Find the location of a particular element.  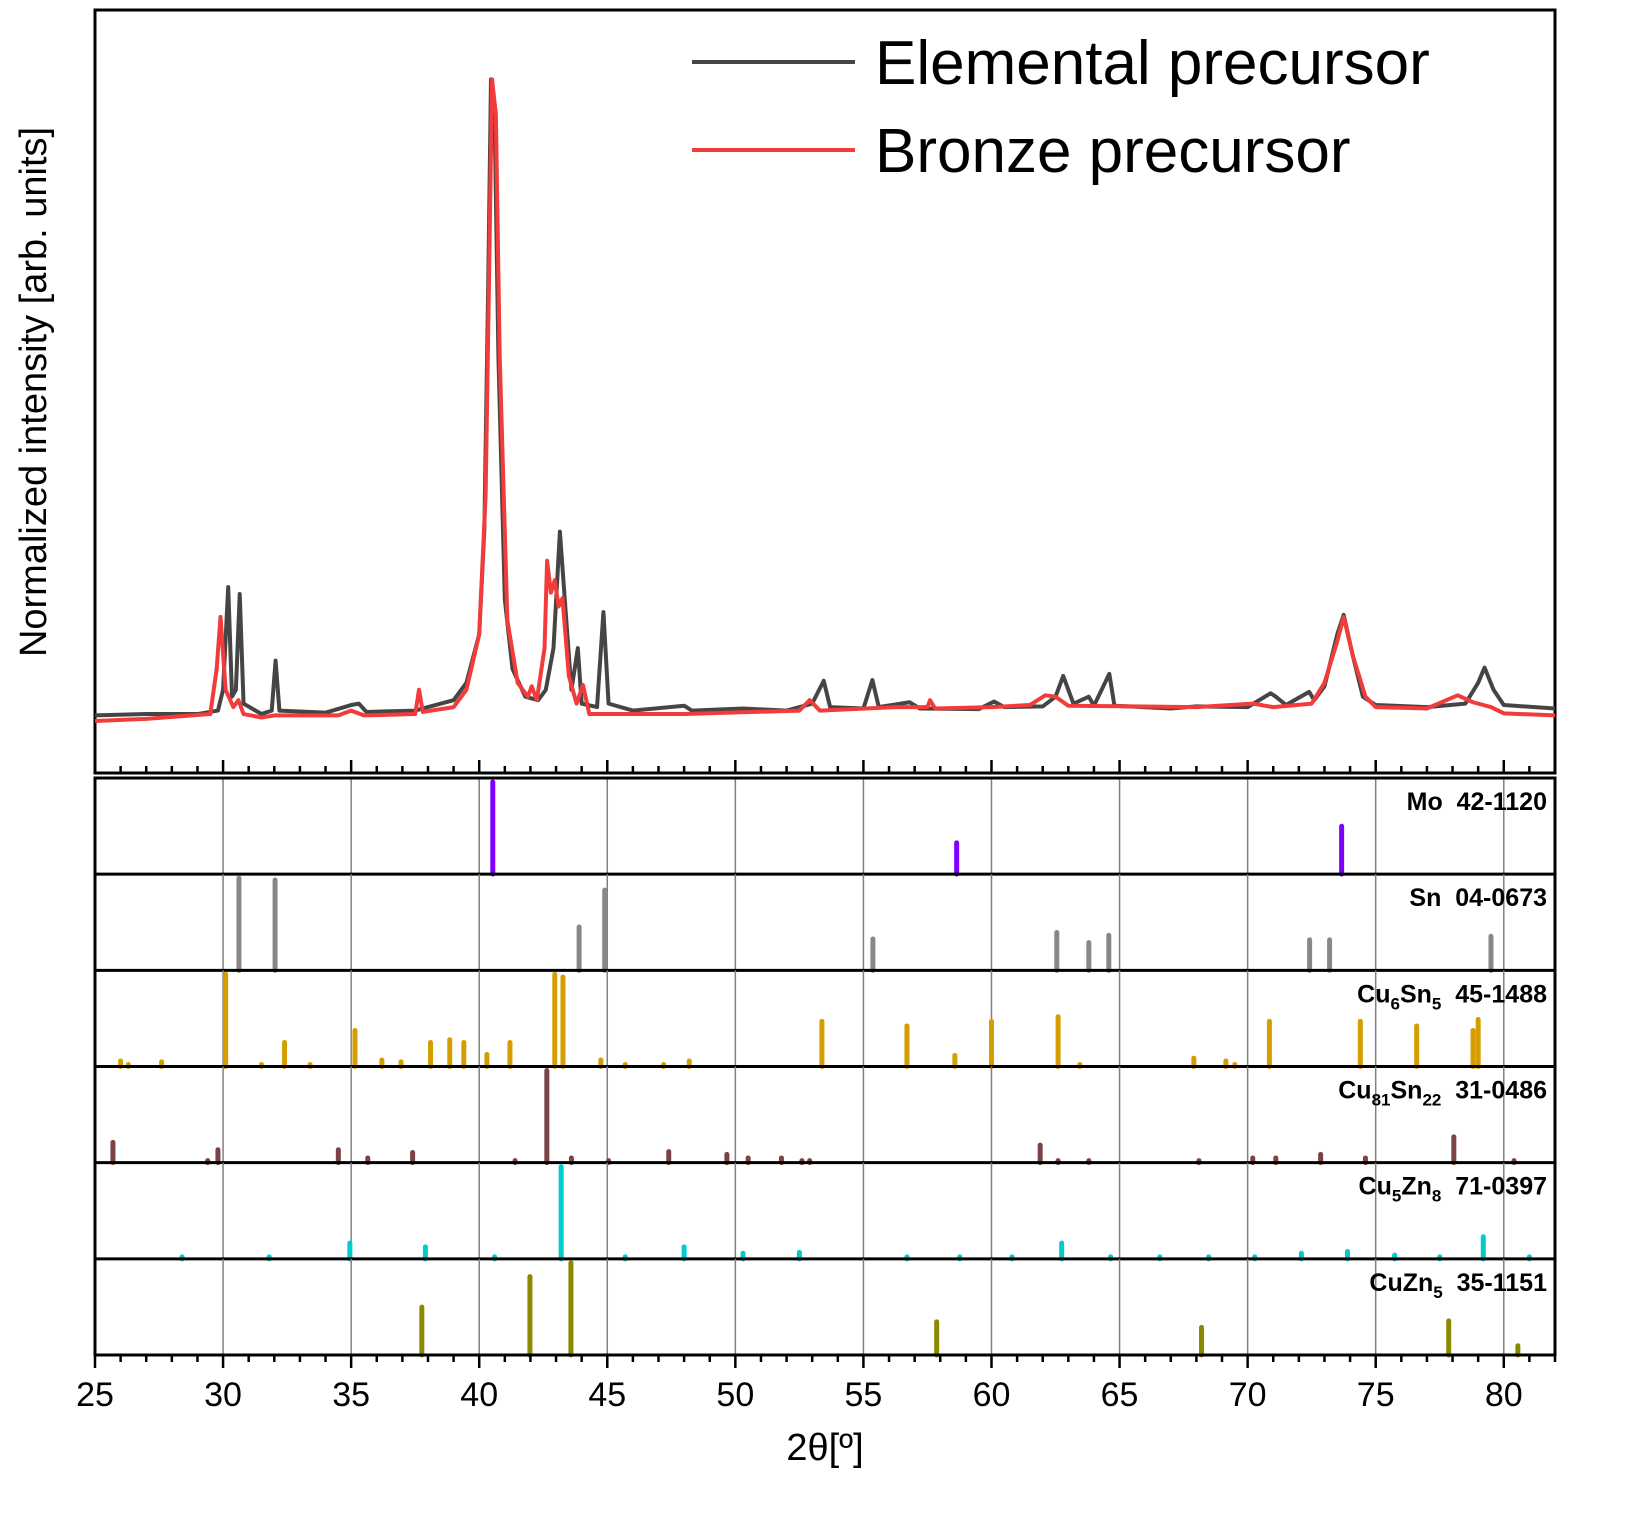

x-tick-label: 65 is located at coordinates (1120, 1395).